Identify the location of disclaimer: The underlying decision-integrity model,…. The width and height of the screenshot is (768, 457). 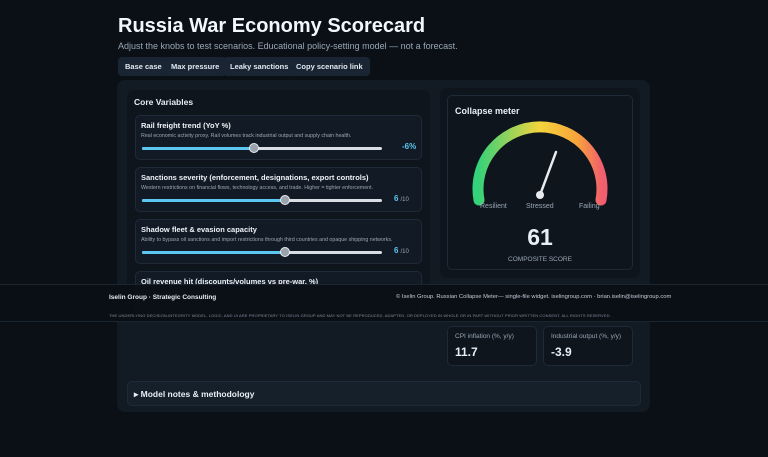
(360, 315).